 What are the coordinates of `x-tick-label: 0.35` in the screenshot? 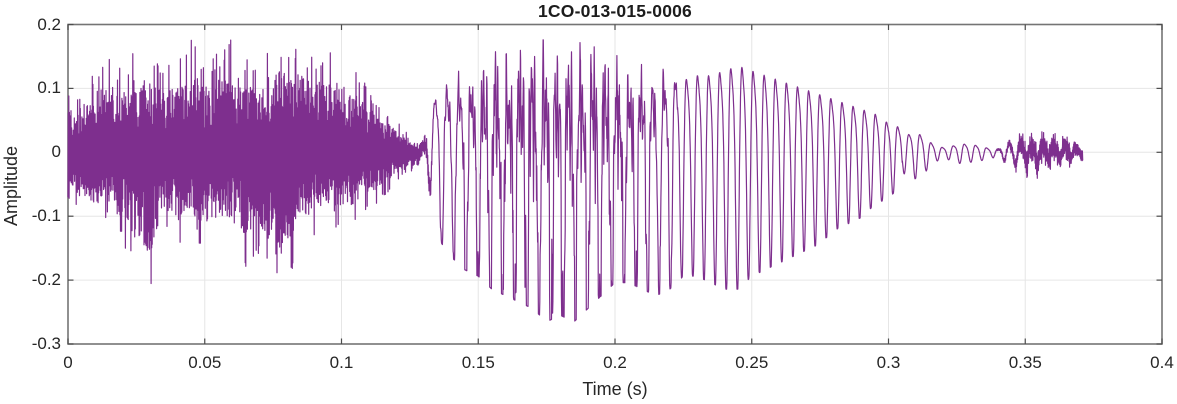 It's located at (1025, 362).